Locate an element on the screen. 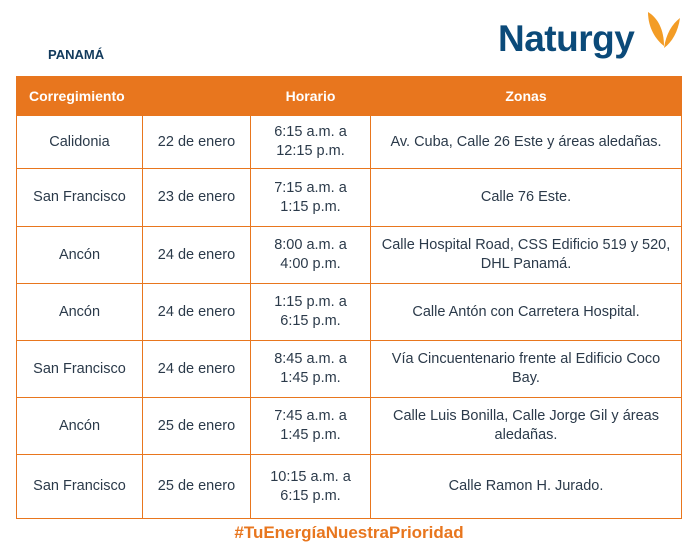  schedule-cell: 7:15 a.m. a 1:15 p.m. is located at coordinates (310, 197).